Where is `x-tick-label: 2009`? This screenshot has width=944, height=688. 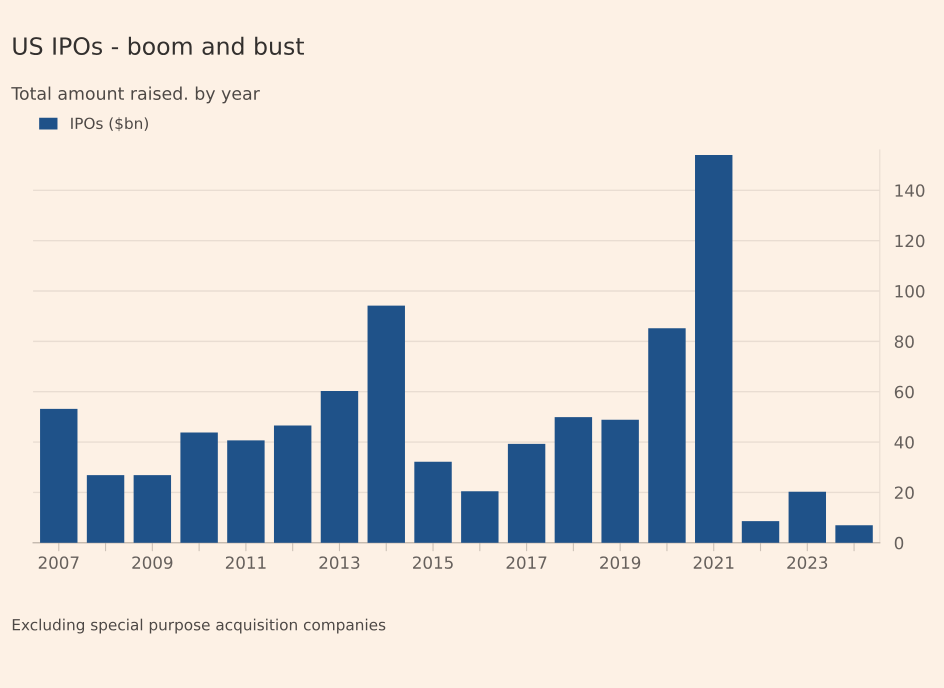 x-tick-label: 2009 is located at coordinates (152, 562).